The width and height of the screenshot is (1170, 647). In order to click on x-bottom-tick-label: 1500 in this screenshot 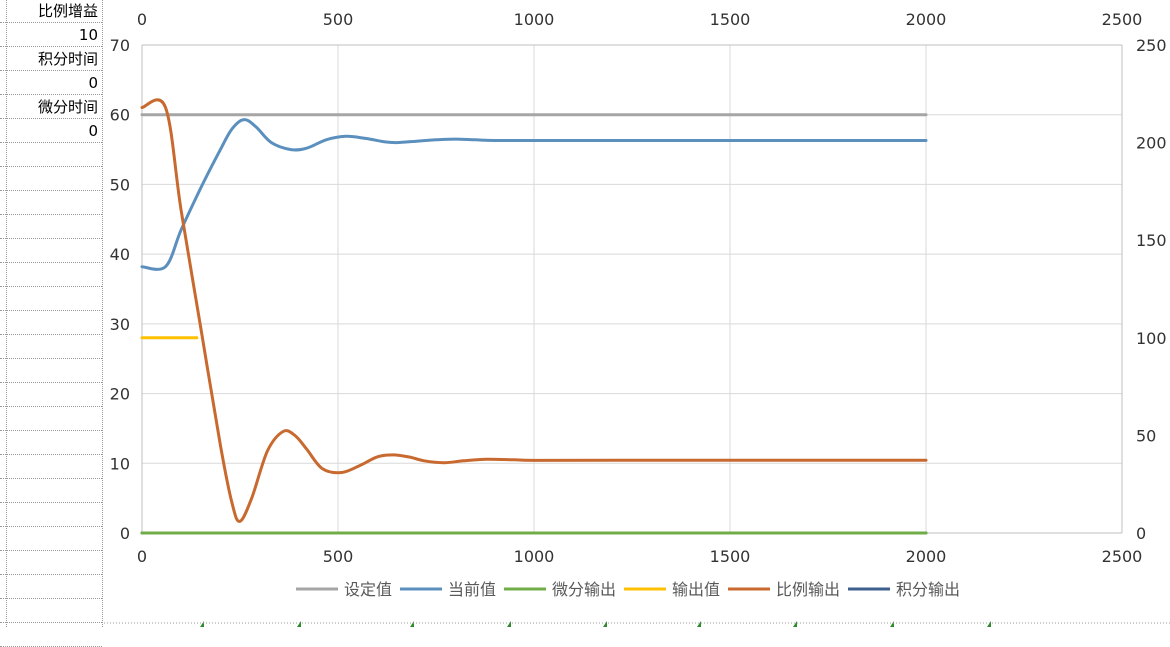, I will do `click(730, 556)`.